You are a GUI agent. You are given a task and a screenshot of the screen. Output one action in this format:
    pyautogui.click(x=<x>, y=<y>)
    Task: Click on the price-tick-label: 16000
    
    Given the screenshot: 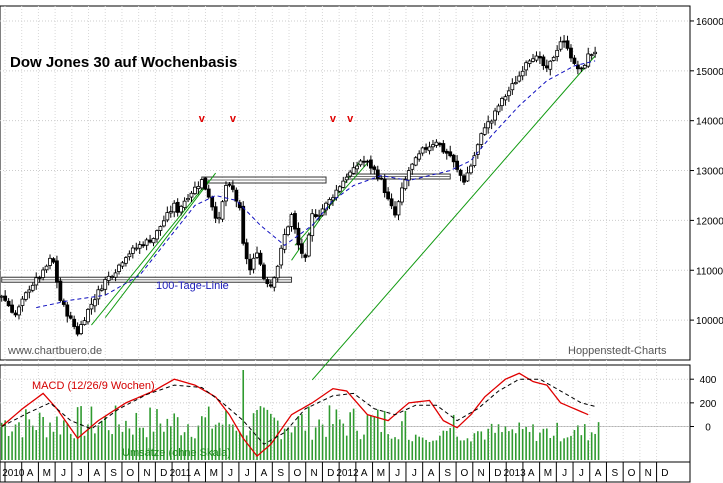 What is the action you would take?
    pyautogui.click(x=709, y=22)
    